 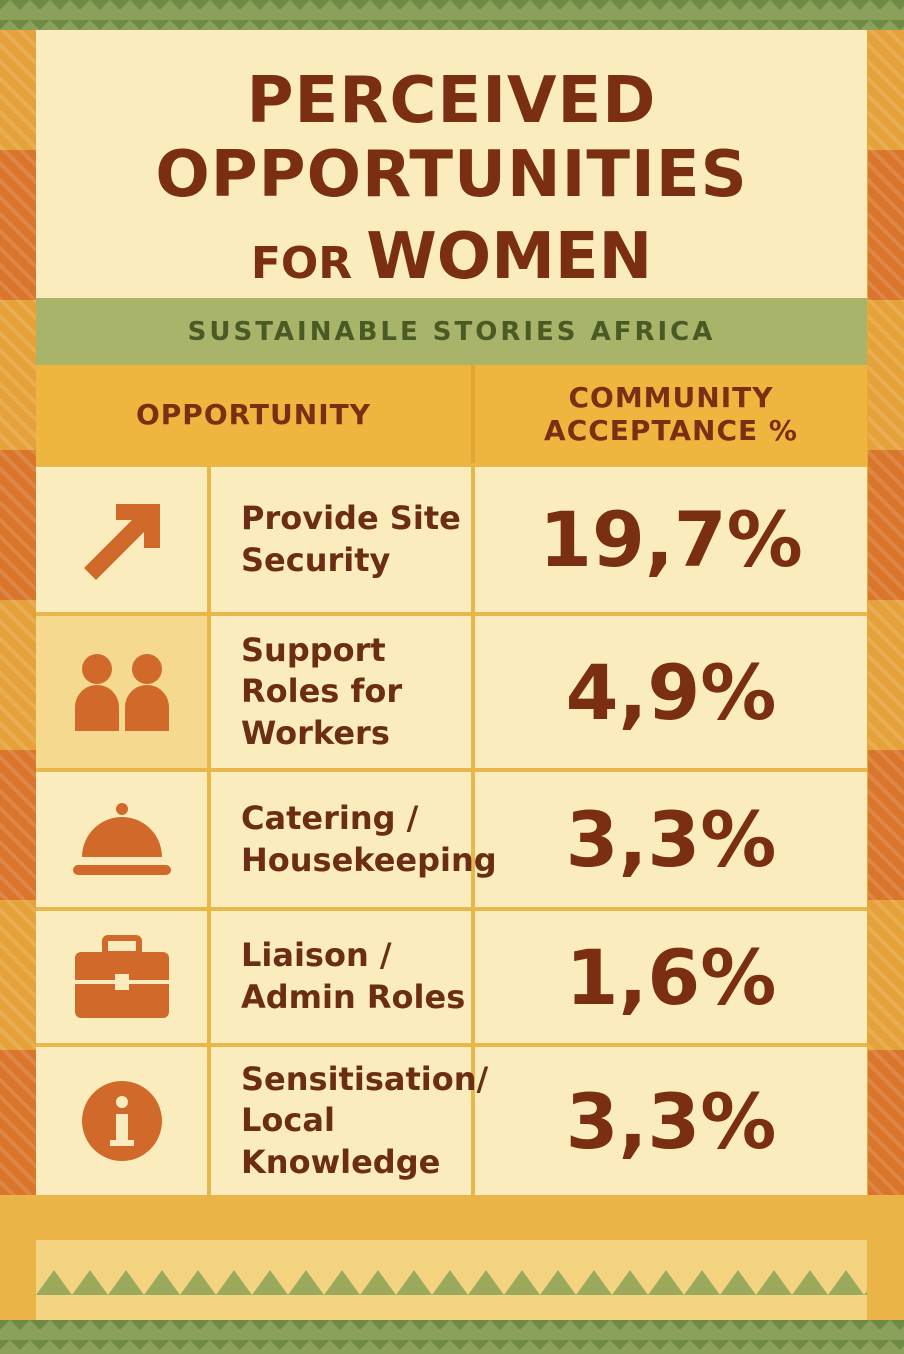 What do you see at coordinates (451, 331) in the screenshot?
I see `subtitle: SUSTAINABLE STORIES AFRICA` at bounding box center [451, 331].